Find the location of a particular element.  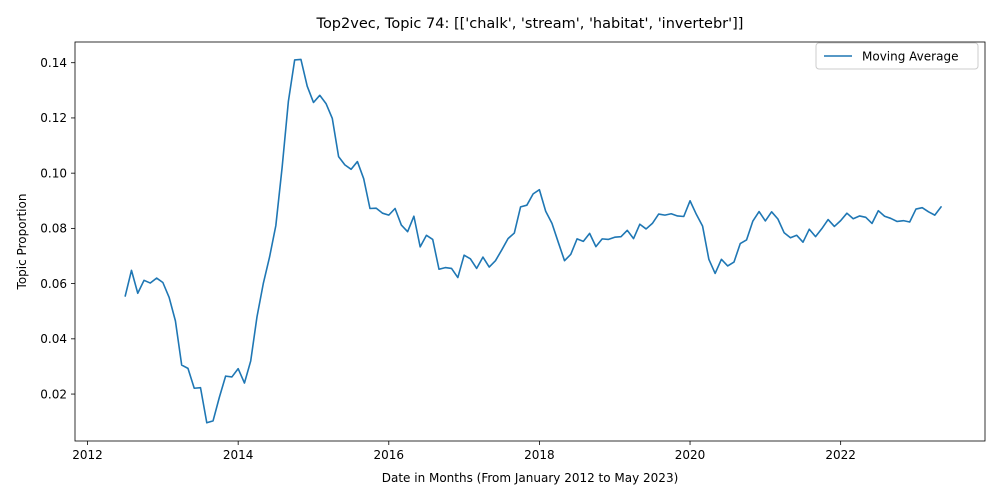

y-axis-label: Topic Proportion is located at coordinates (22, 242).